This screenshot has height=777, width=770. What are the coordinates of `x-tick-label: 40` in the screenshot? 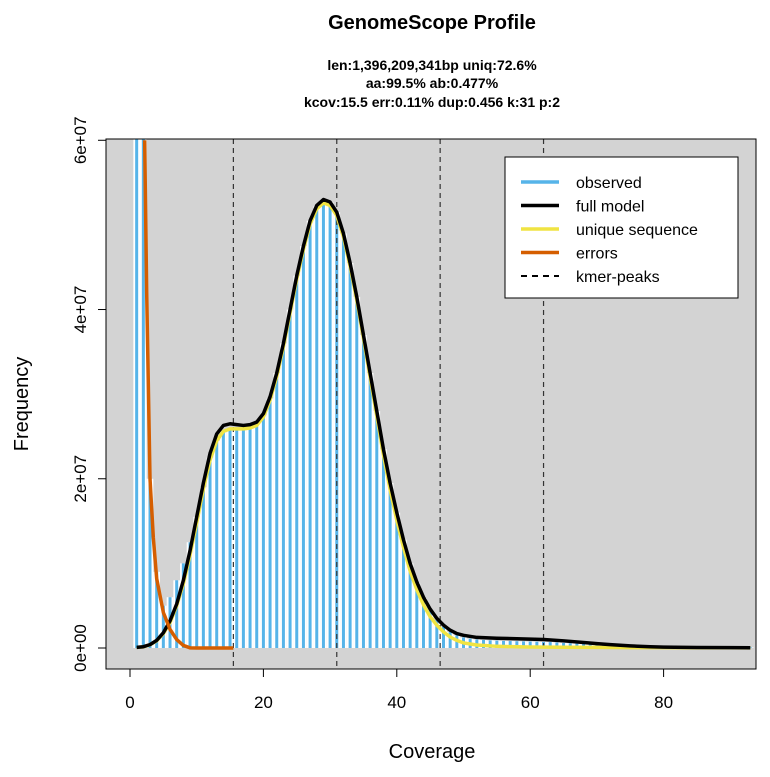 It's located at (396, 702).